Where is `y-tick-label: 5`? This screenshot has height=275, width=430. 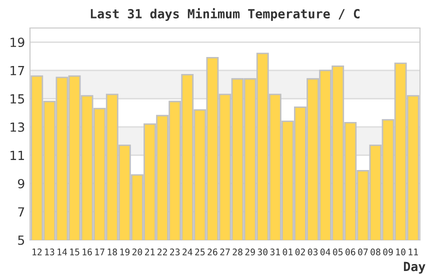
y-tick-label: 5 is located at coordinates (21, 240).